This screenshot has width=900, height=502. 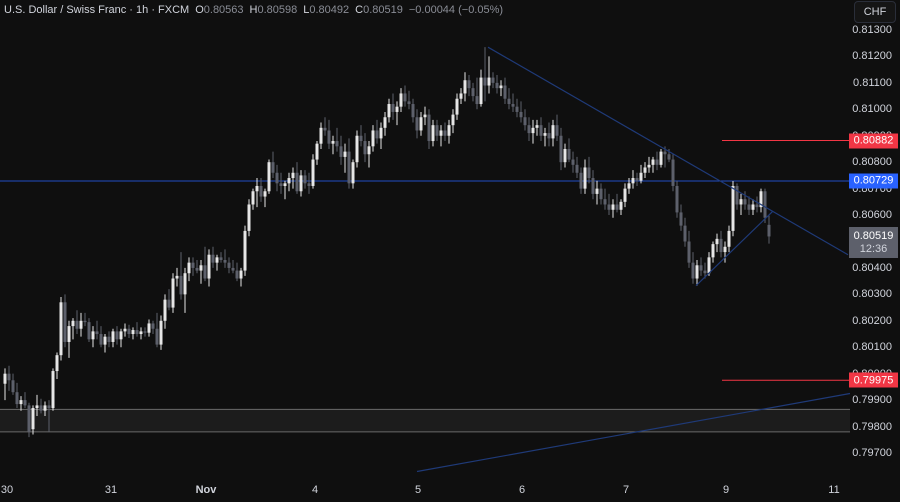 What do you see at coordinates (418, 490) in the screenshot?
I see `time-tick: 5` at bounding box center [418, 490].